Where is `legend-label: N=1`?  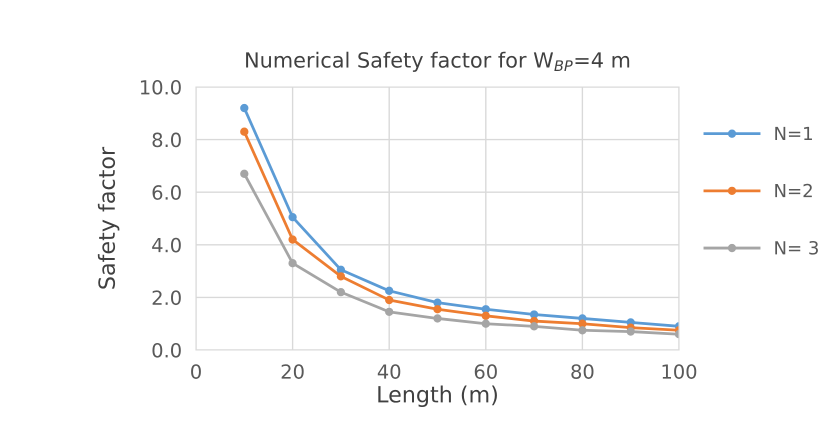 legend-label: N=1 is located at coordinates (793, 133).